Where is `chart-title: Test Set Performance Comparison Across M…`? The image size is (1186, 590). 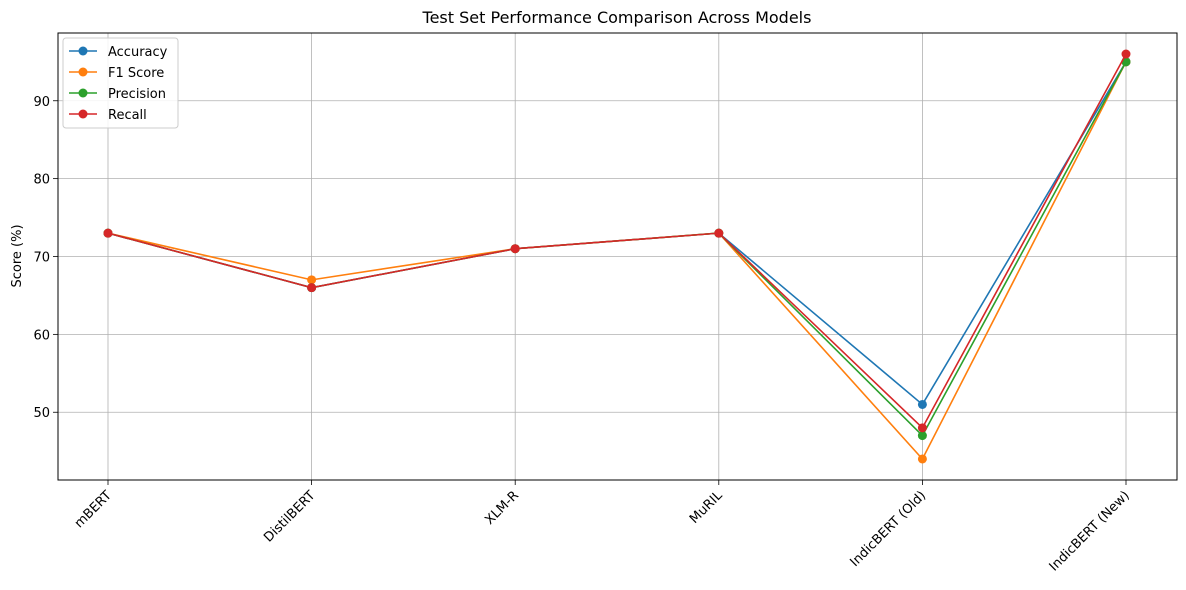 chart-title: Test Set Performance Comparison Across M… is located at coordinates (617, 17).